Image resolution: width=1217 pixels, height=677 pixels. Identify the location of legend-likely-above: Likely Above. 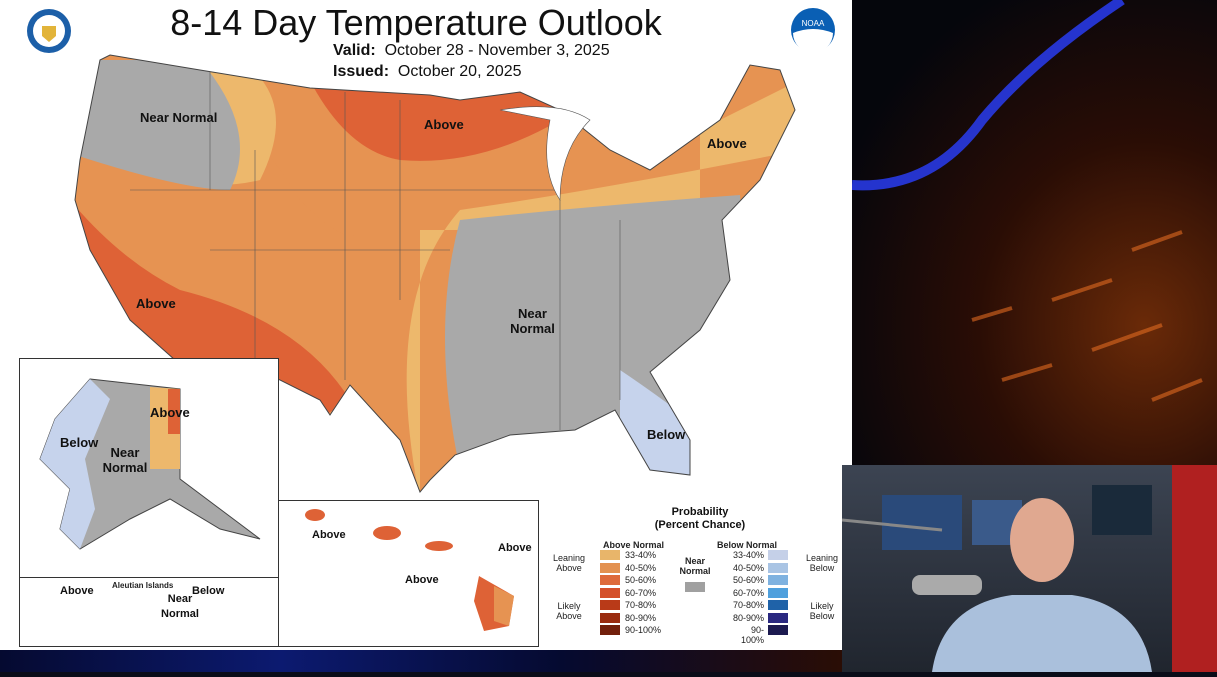
(569, 611).